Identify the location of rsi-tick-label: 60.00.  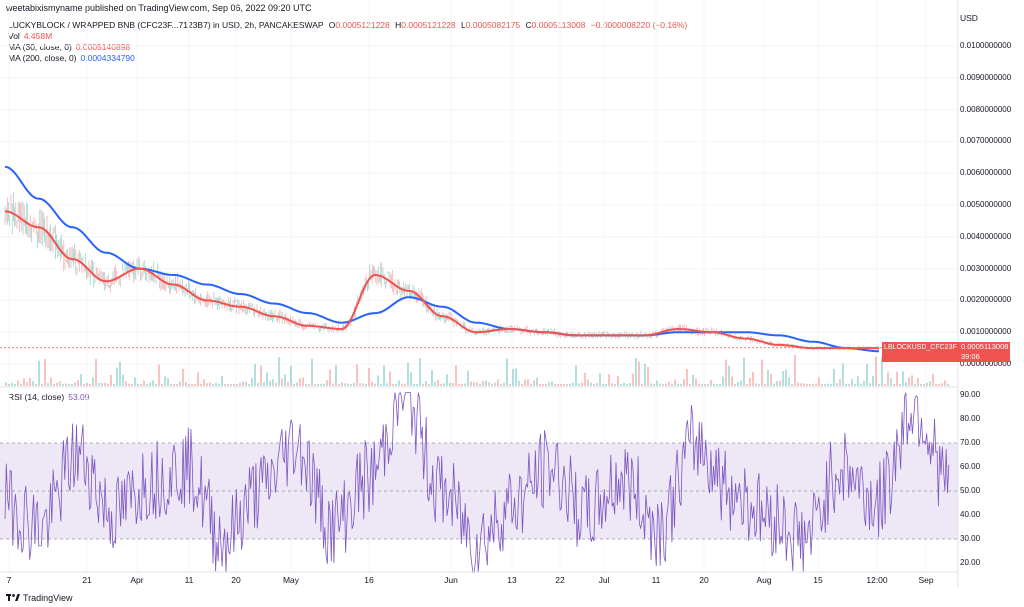
(970, 466).